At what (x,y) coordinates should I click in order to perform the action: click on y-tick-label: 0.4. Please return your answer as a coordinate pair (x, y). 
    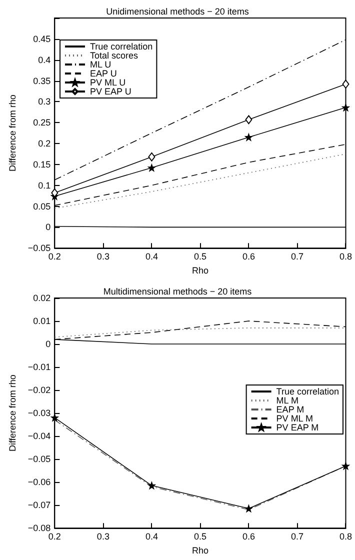
    Looking at the image, I should click on (44, 59).